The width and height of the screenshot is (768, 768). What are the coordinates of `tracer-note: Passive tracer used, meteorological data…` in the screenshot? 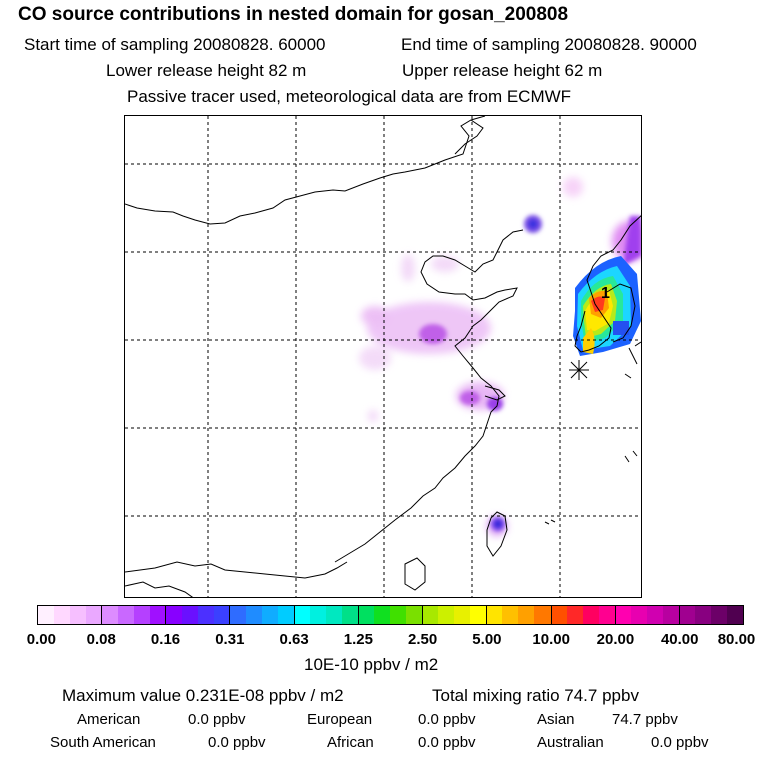 It's located at (349, 96).